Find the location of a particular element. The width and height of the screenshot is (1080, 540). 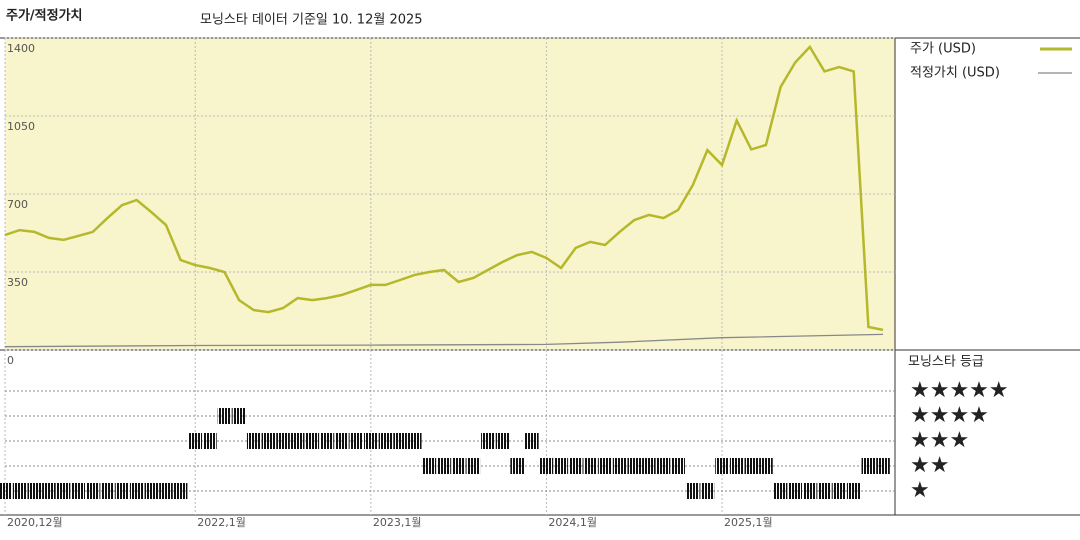

y-tick-label: 350 is located at coordinates (17, 282).